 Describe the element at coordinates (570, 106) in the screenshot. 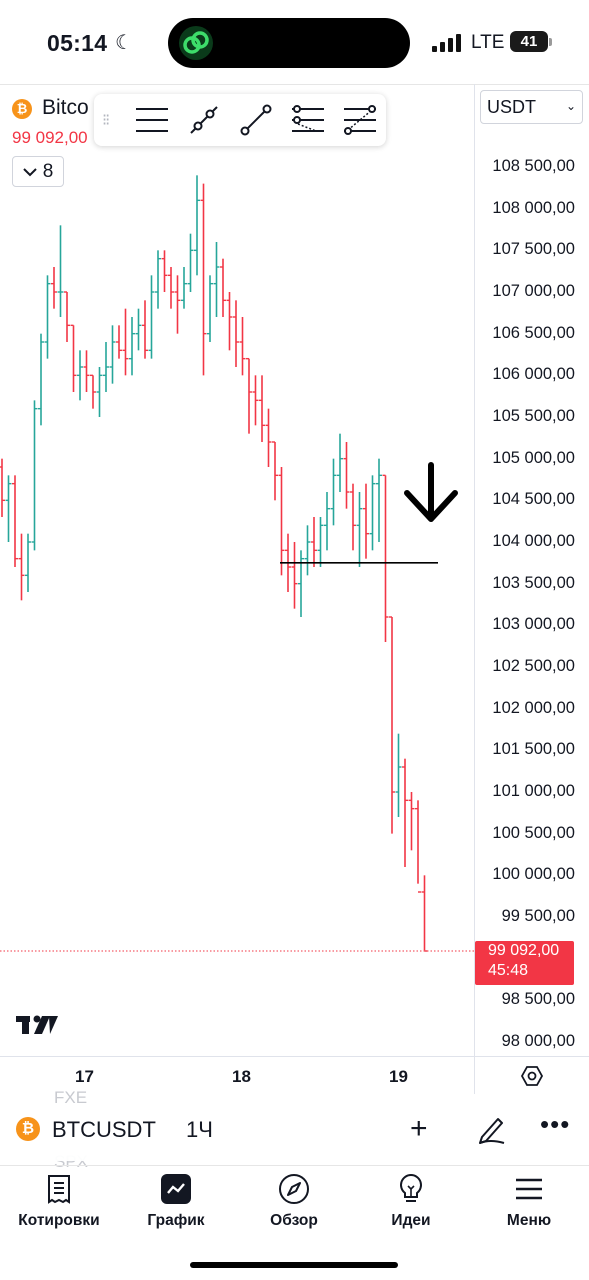

I see `chevron-down-icon: ⌄` at that location.